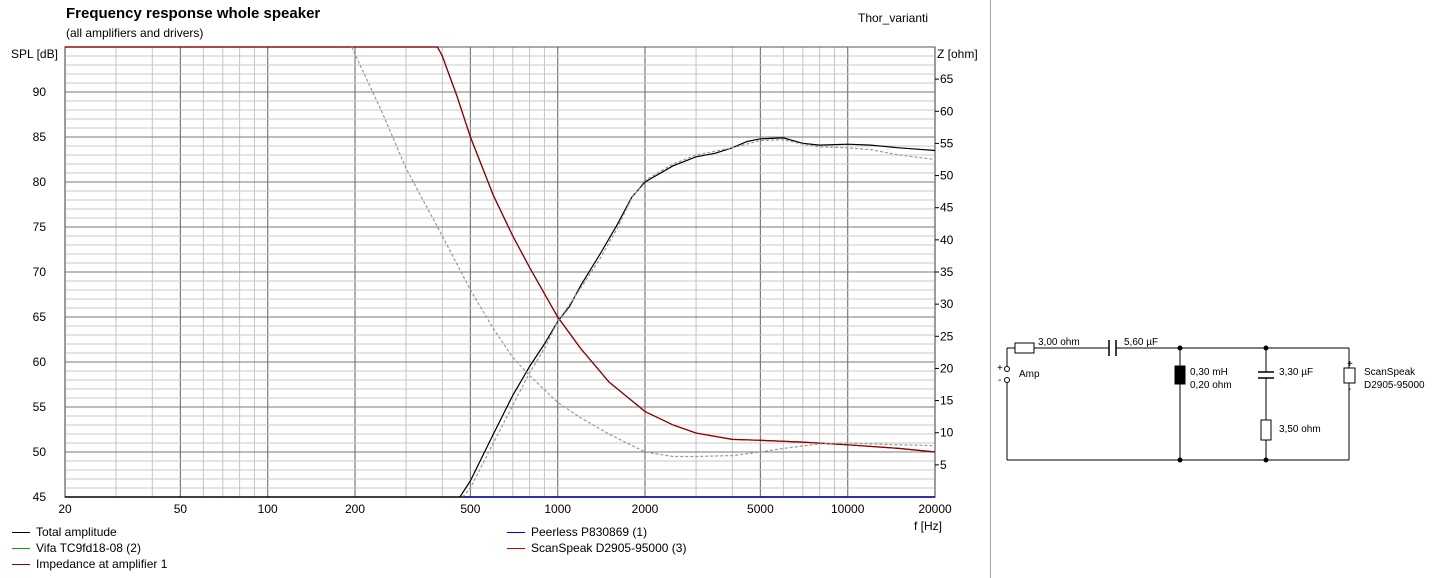  I want to click on amp-minus-terminal, so click(1007, 380).